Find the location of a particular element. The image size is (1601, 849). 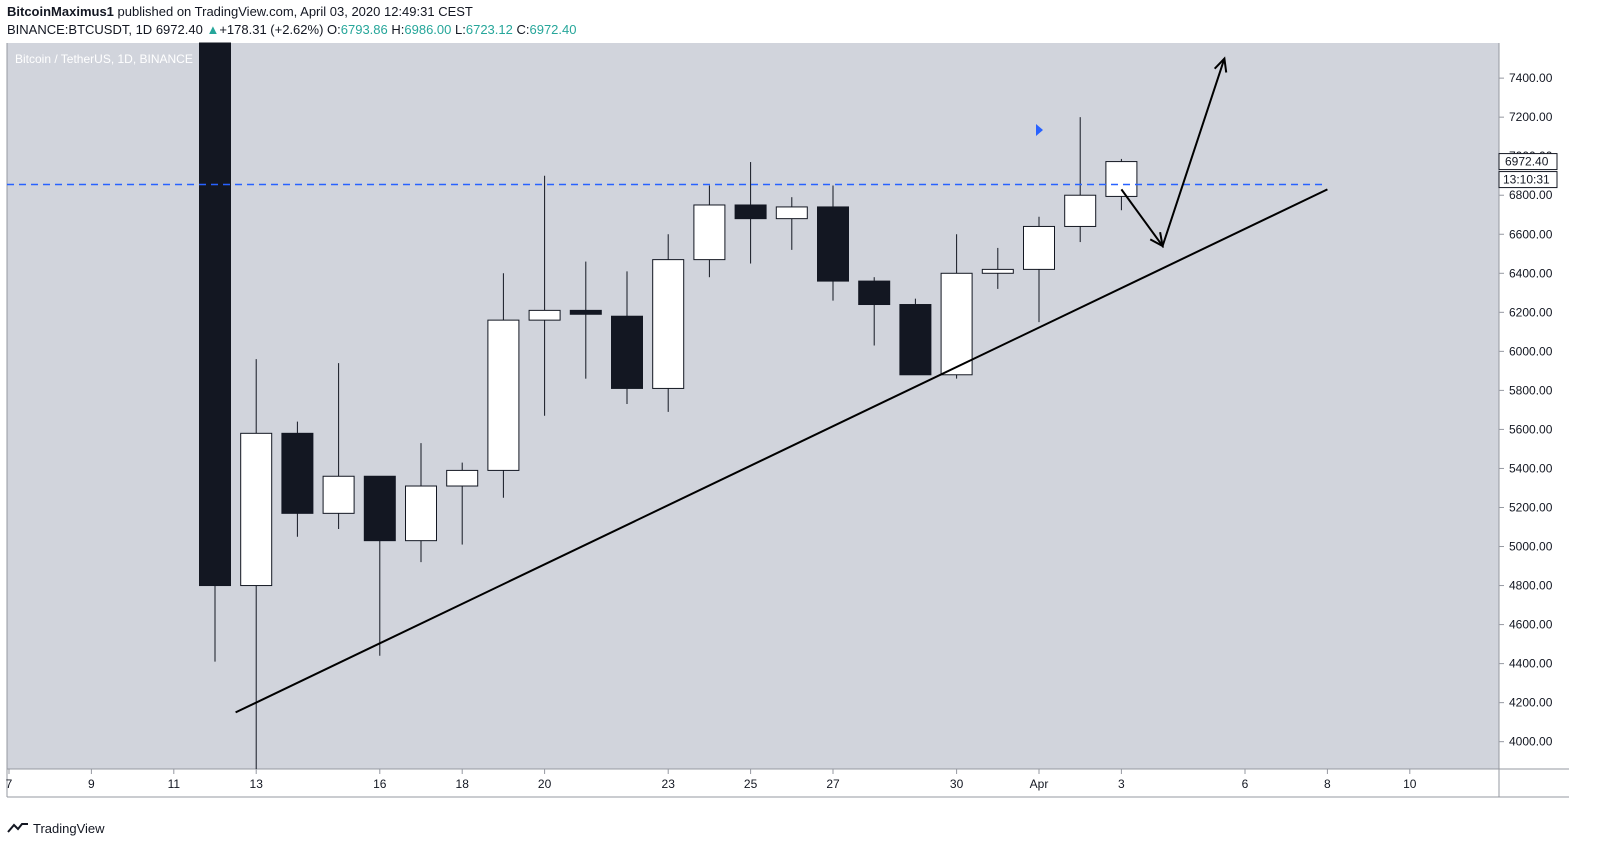

target-arrowhead is located at coordinates (1220, 64).